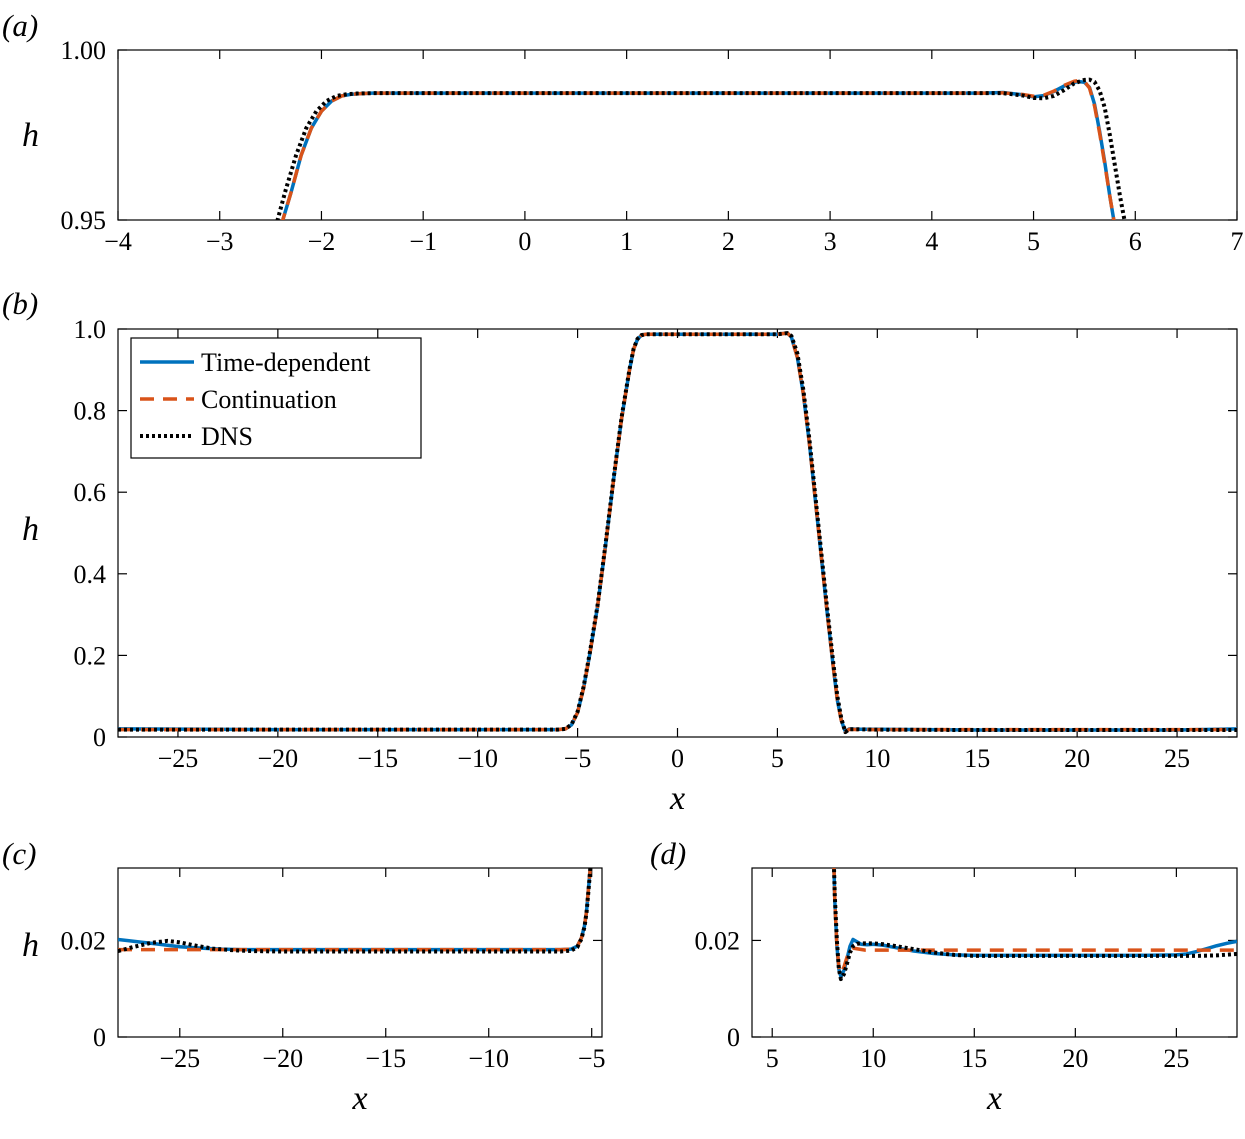  I want to click on legend-label: Time-dependent, so click(286, 362).